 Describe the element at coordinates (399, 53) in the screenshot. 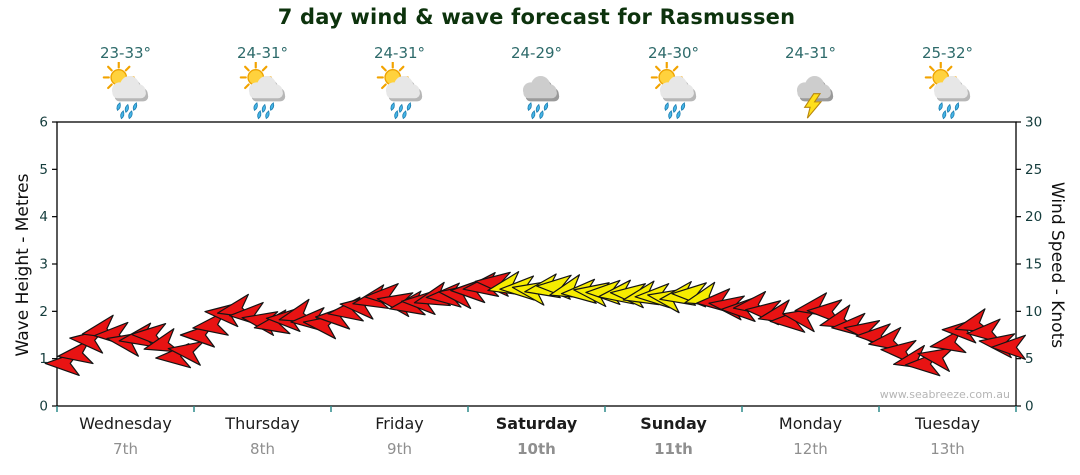

I see `temp-range-friday: 24-31°` at that location.